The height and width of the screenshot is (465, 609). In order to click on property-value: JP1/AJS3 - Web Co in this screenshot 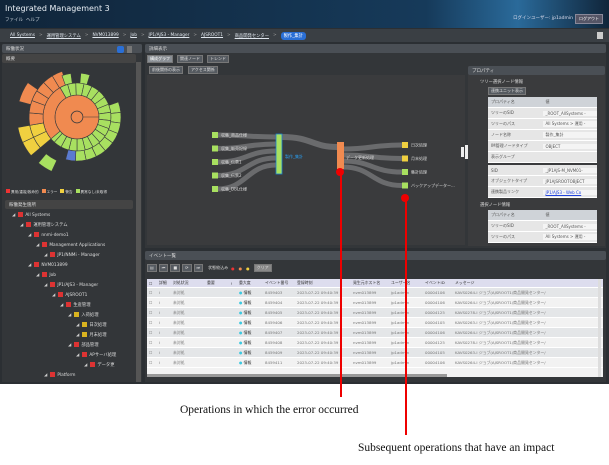, I will do `click(569, 192)`.